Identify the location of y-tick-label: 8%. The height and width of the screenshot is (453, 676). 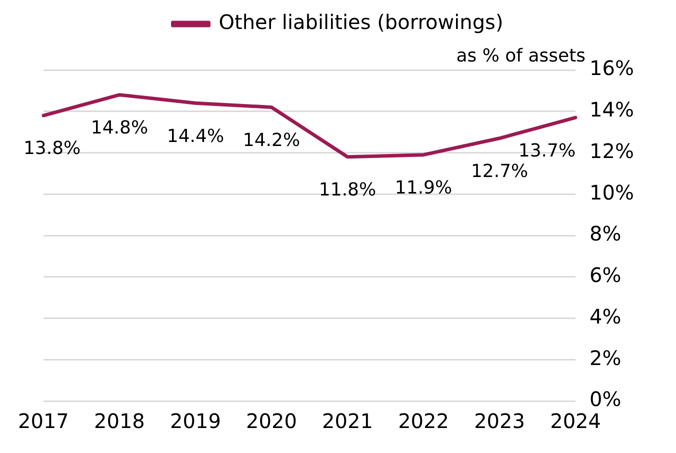
(606, 234).